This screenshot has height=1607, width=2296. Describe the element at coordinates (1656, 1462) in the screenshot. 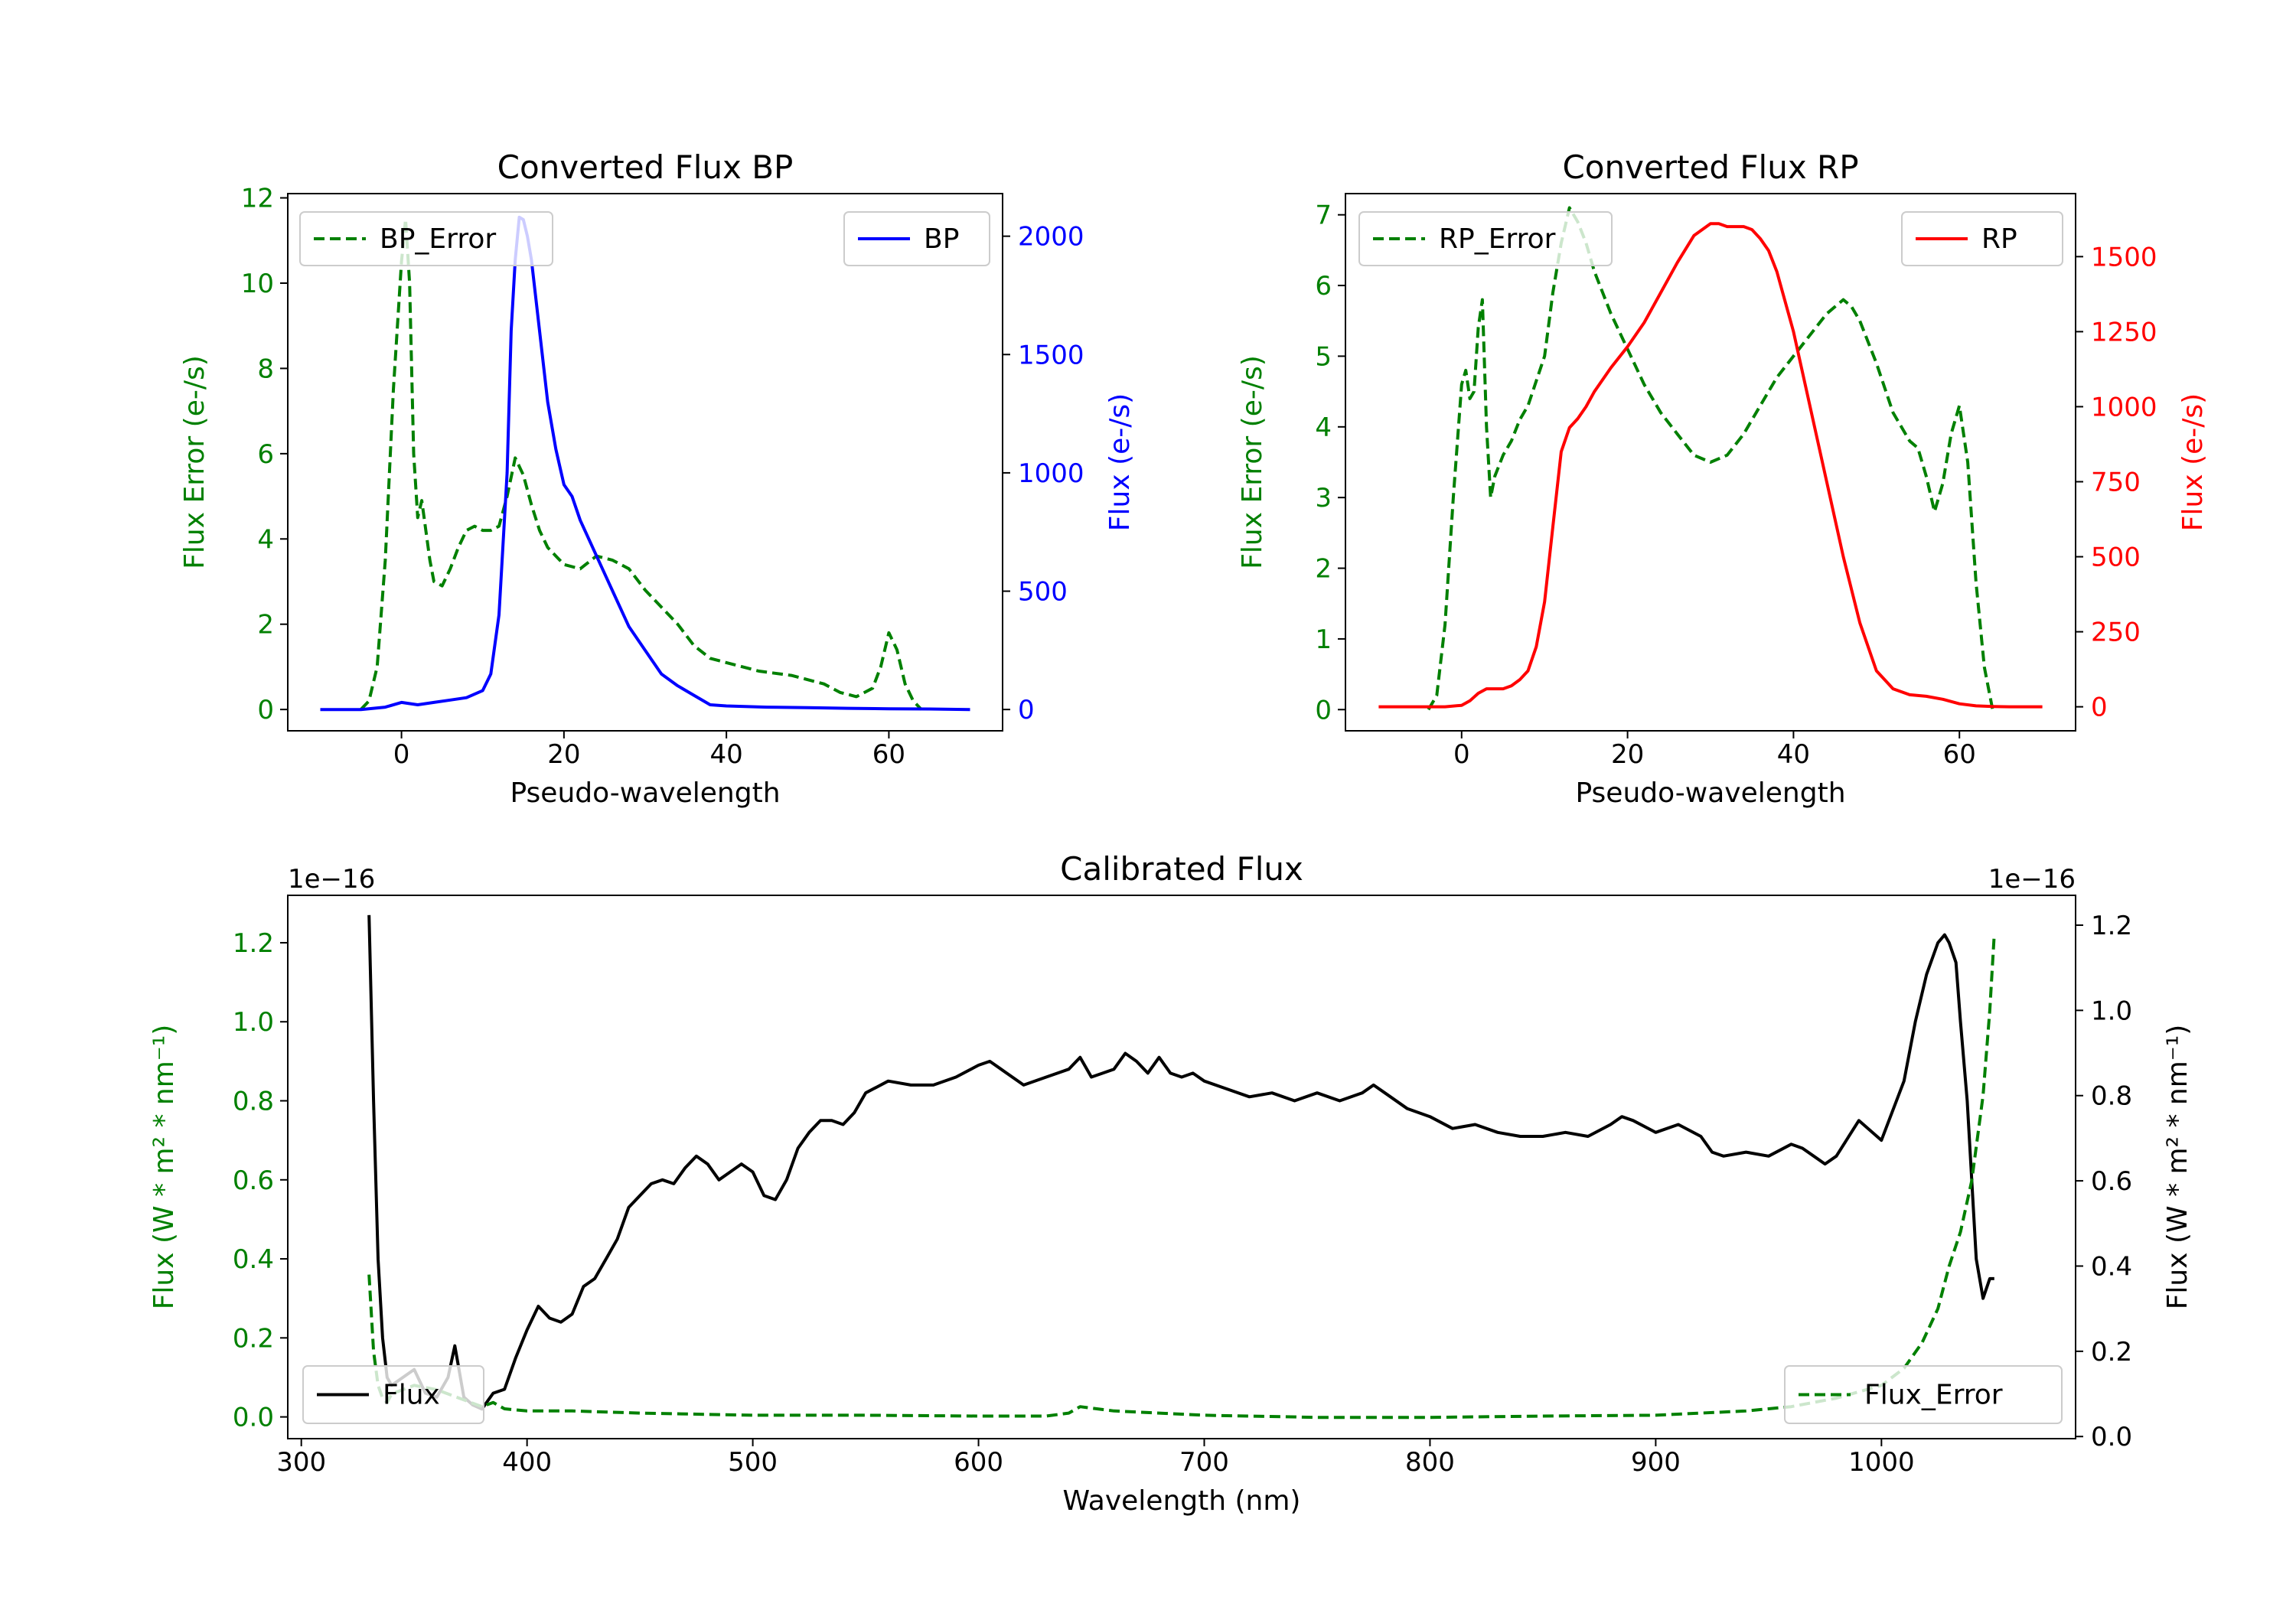

I see `calibrated-xtick-label: 900` at that location.